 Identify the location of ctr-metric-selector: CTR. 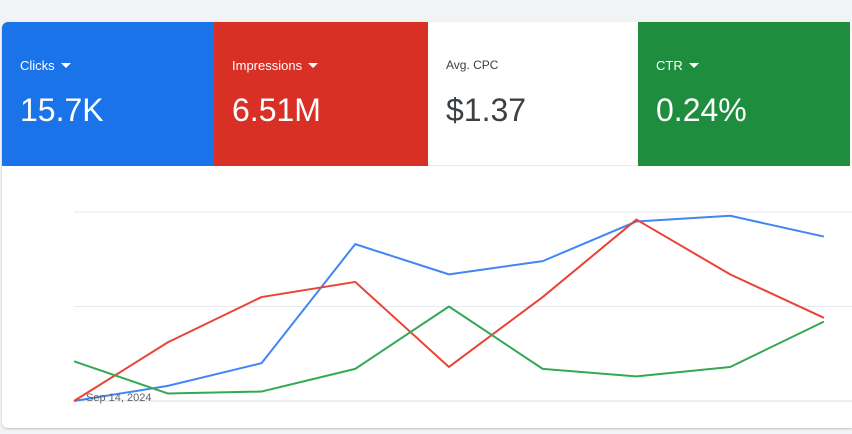
(677, 65).